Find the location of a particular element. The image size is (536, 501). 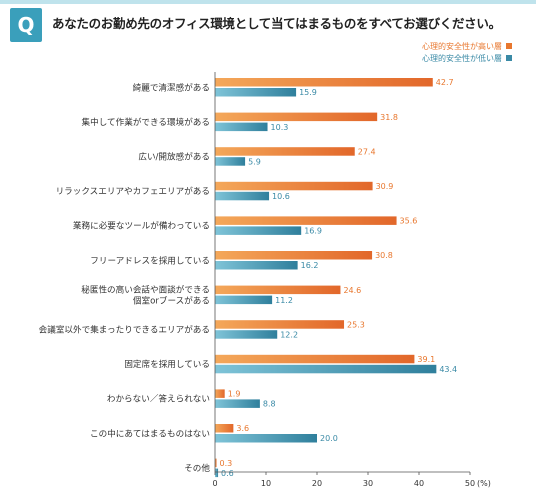

value-label-low-3: 10.6 is located at coordinates (281, 196).